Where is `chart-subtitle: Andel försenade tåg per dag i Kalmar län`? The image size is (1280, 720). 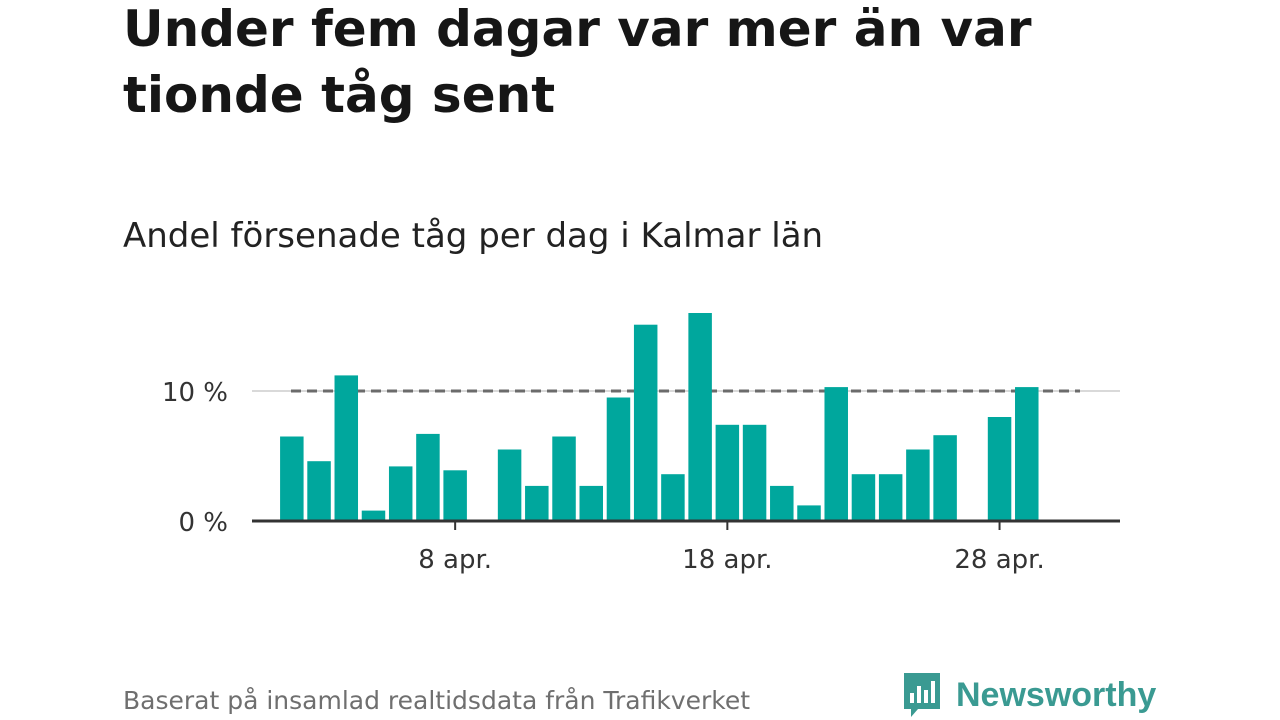
chart-subtitle: Andel försenade tåg per dag i Kalmar län is located at coordinates (473, 236).